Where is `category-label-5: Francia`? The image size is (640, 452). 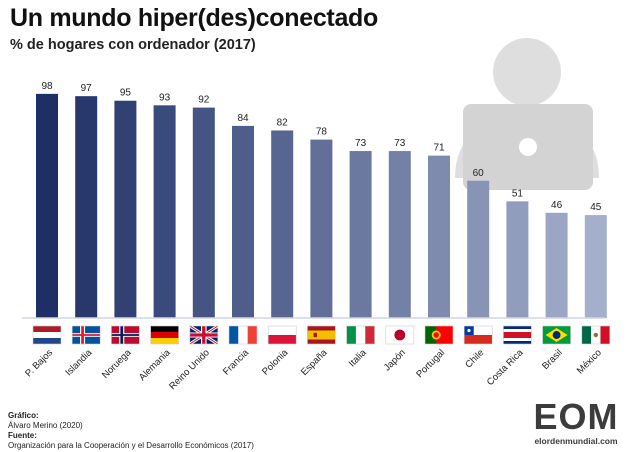
category-label-5: Francia is located at coordinates (236, 362).